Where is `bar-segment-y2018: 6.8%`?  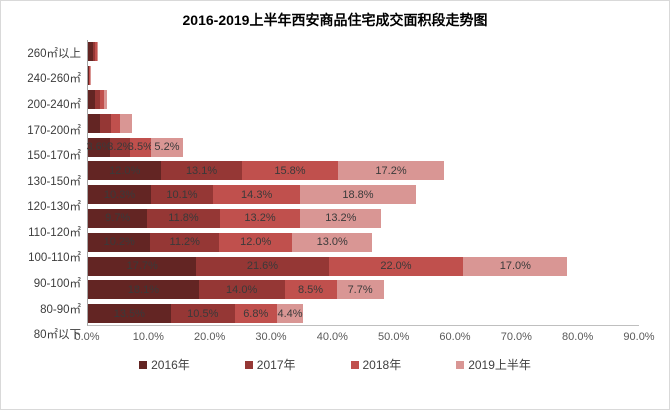 bar-segment-y2018: 6.8% is located at coordinates (255, 314).